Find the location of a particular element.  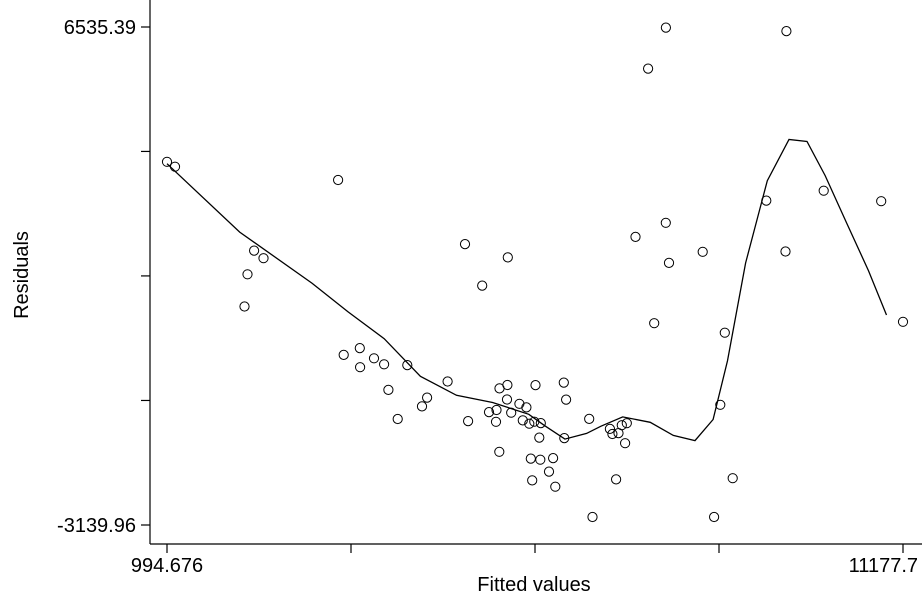

x-tick-label: 994.676 is located at coordinates (167, 566).